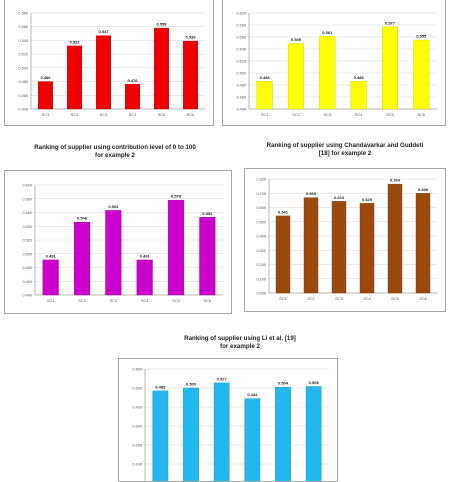 This screenshot has height=482, width=474. What do you see at coordinates (367, 199) in the screenshot?
I see `data-label: 0.629` at bounding box center [367, 199].